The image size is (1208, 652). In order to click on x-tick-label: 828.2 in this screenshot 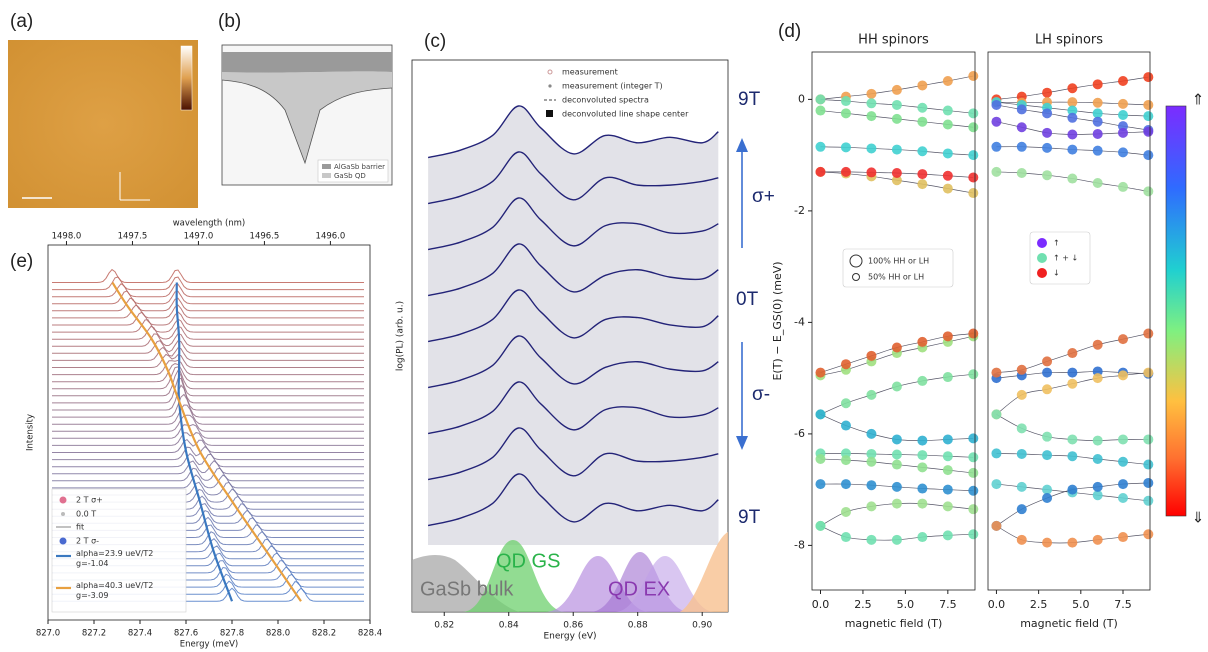, I will do `click(324, 633)`.